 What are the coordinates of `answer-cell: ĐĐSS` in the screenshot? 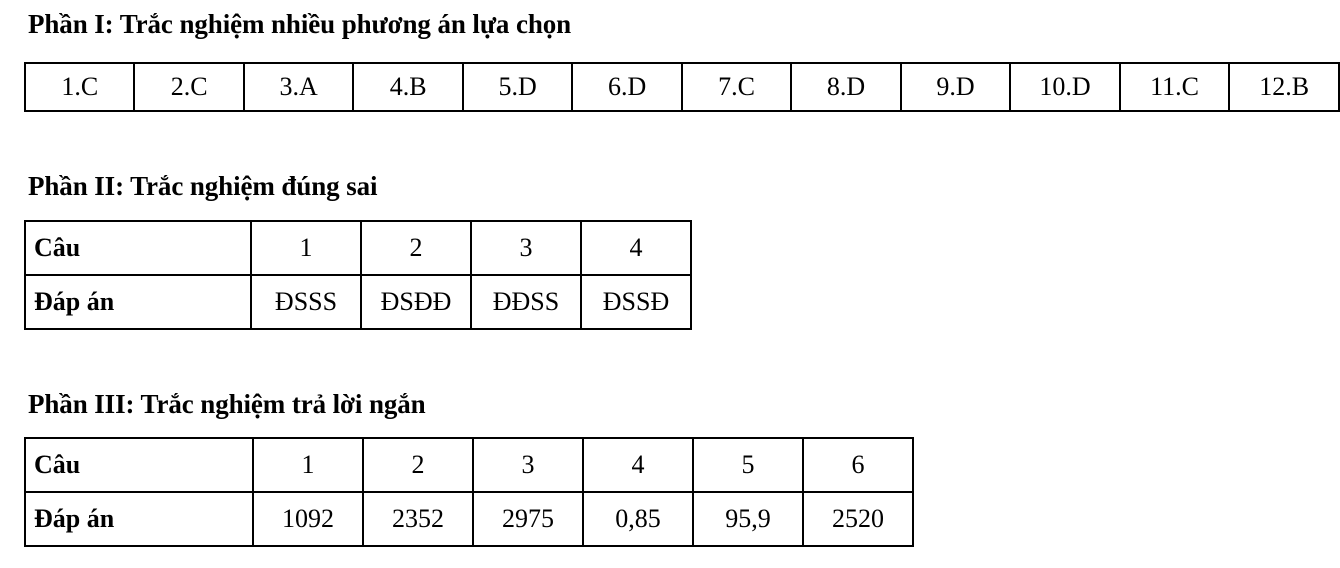 It's located at (526, 302).